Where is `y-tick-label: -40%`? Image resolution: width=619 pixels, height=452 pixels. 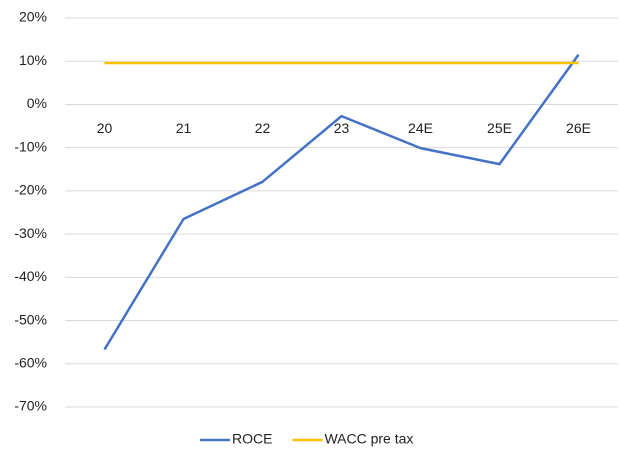 y-tick-label: -40% is located at coordinates (30, 276).